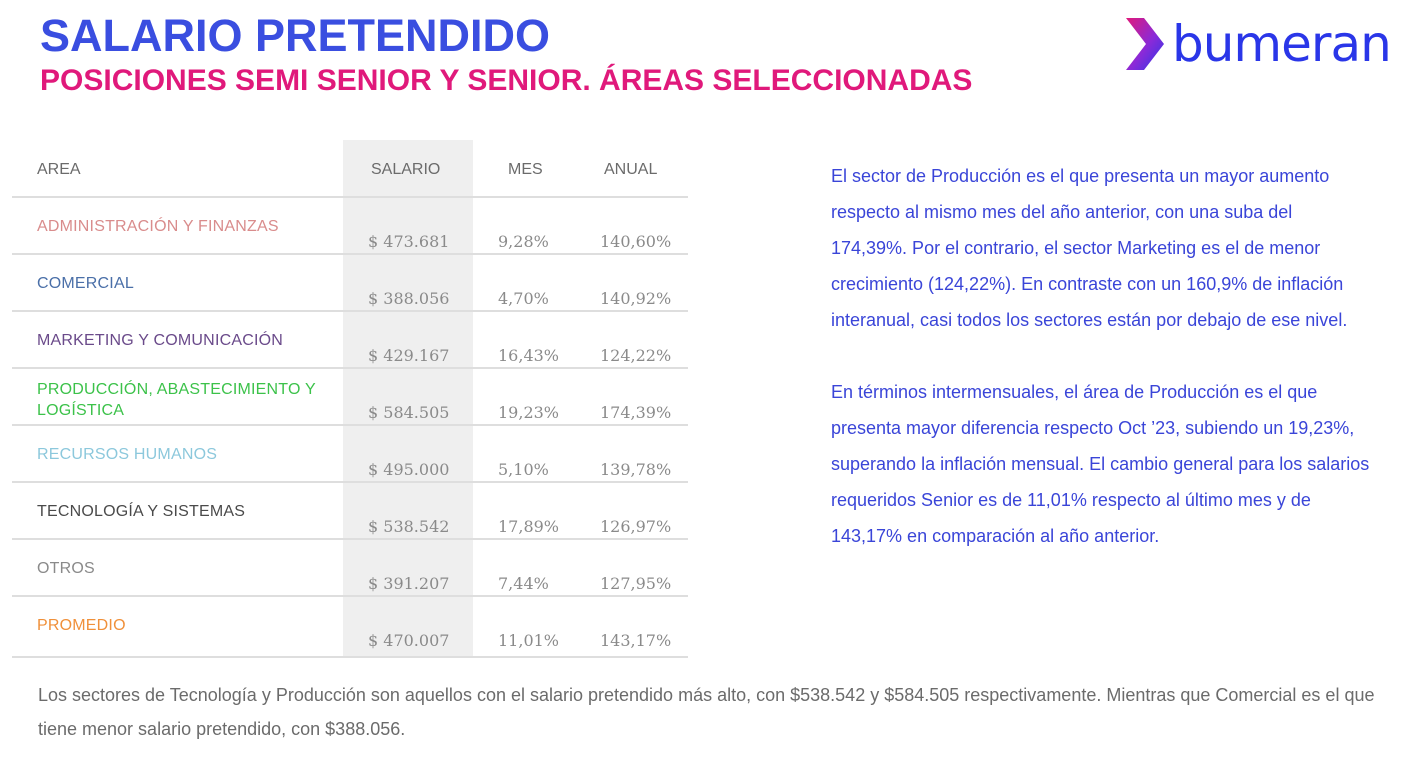 The width and height of the screenshot is (1412, 781). What do you see at coordinates (636, 241) in the screenshot?
I see `anual-value: 140,60%` at bounding box center [636, 241].